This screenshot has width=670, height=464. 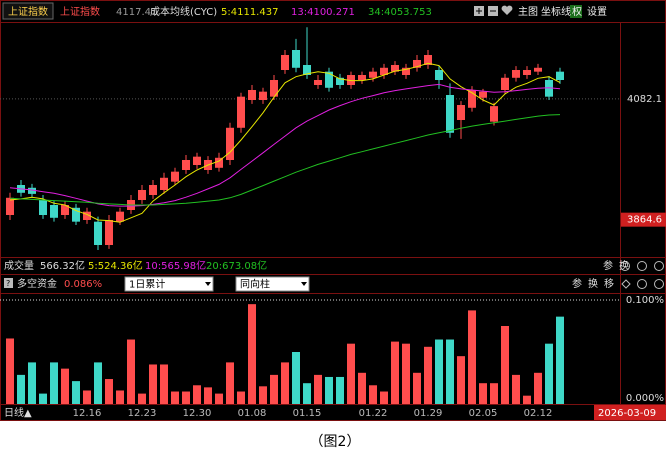 I want to click on toolbar-button: 主图, so click(x=528, y=12).